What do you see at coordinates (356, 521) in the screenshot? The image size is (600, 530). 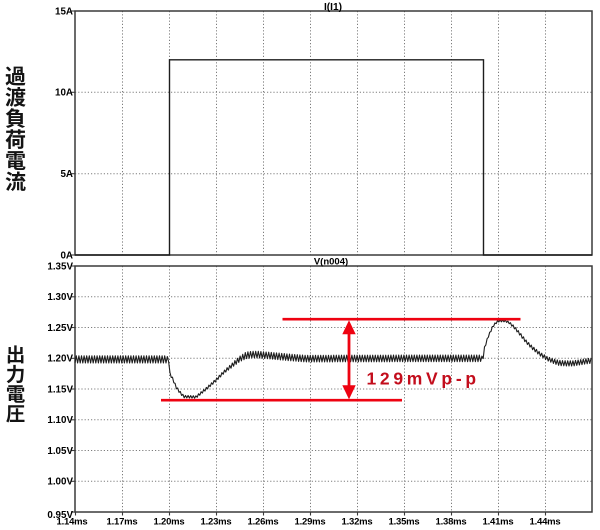 I see `svg-text: 1.32ms` at bounding box center [356, 521].